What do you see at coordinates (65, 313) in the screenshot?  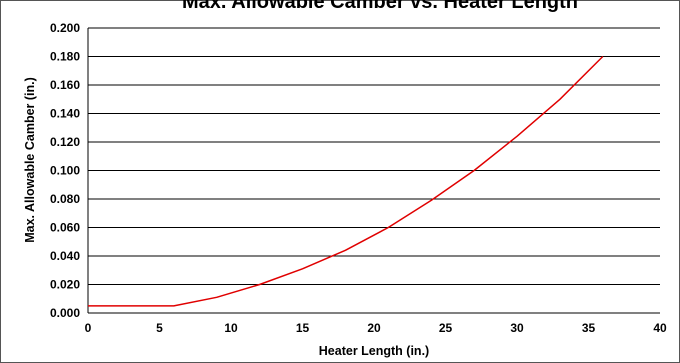 I see `y-tick-label-0: 0.000` at bounding box center [65, 313].